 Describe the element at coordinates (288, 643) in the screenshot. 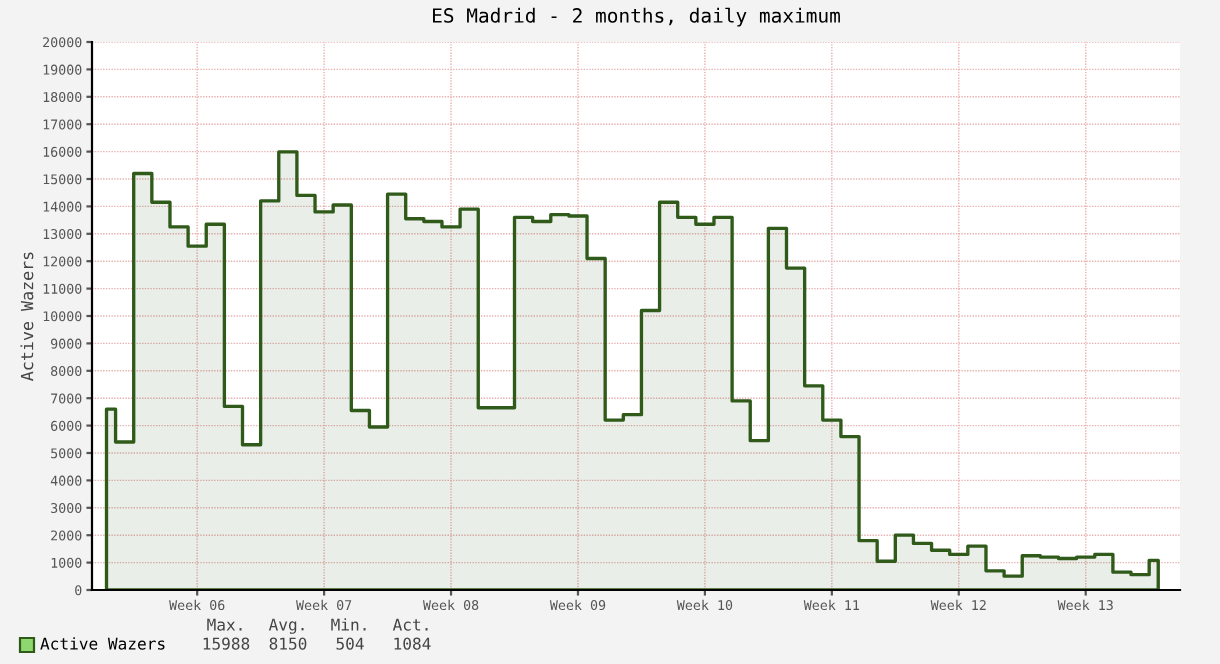

I see `text: 8150` at that location.